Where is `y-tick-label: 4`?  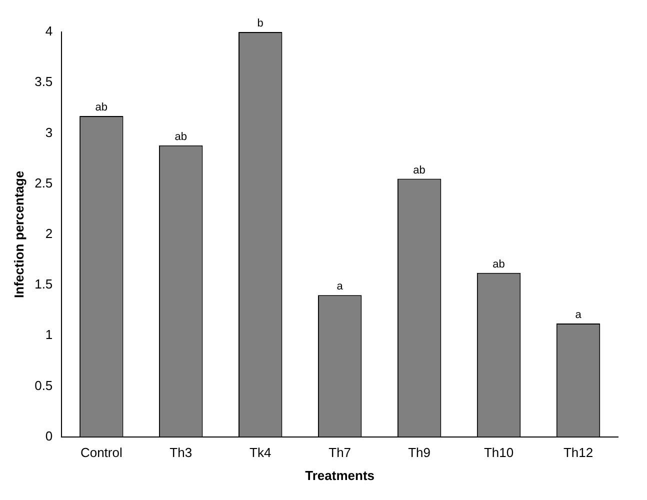 y-tick-label: 4 is located at coordinates (49, 31).